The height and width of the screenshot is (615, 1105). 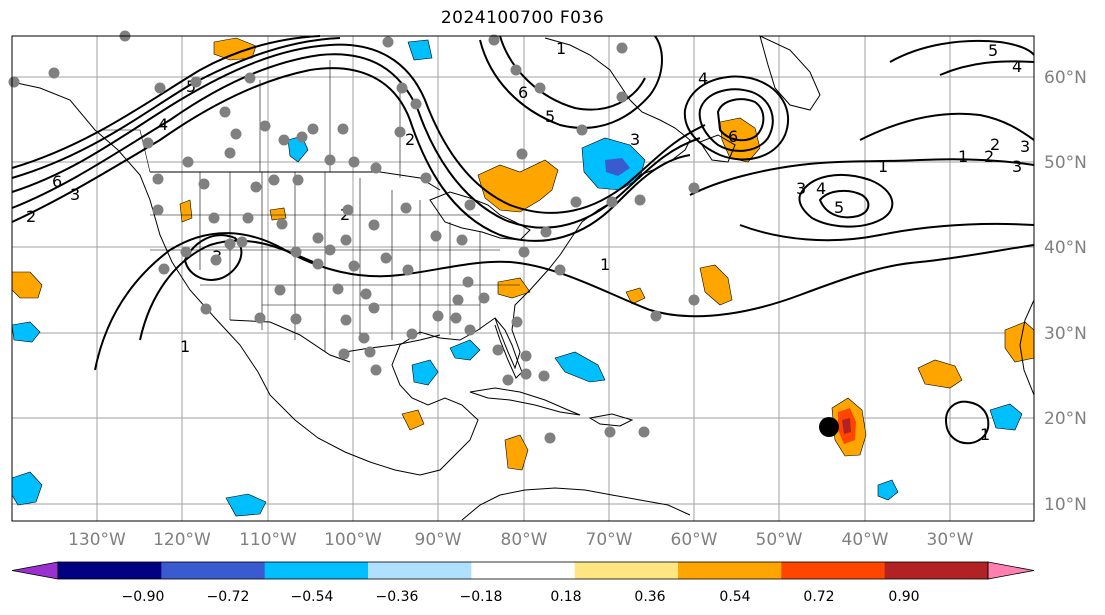 I want to click on colorbar-tick-label: −0.36, so click(x=397, y=597).